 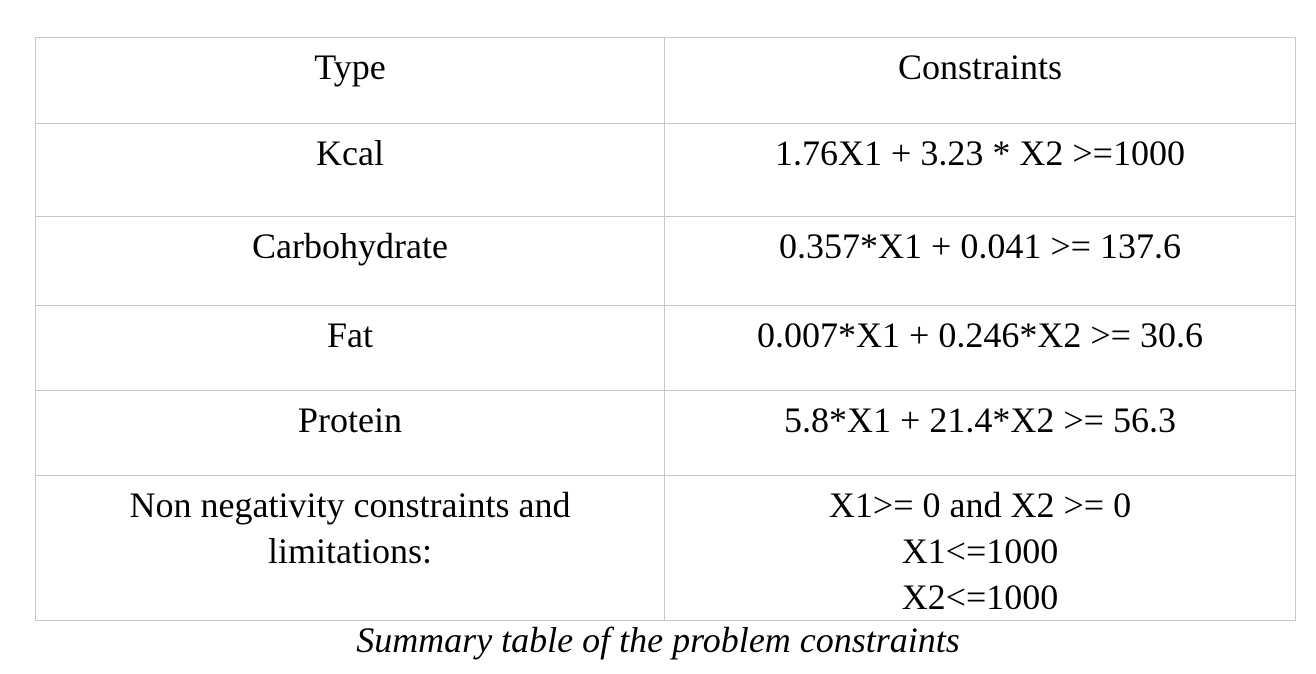 I want to click on table-row: Carbohydrate 0.357*X1 + 0.041 >= 137.6, so click(x=665, y=261).